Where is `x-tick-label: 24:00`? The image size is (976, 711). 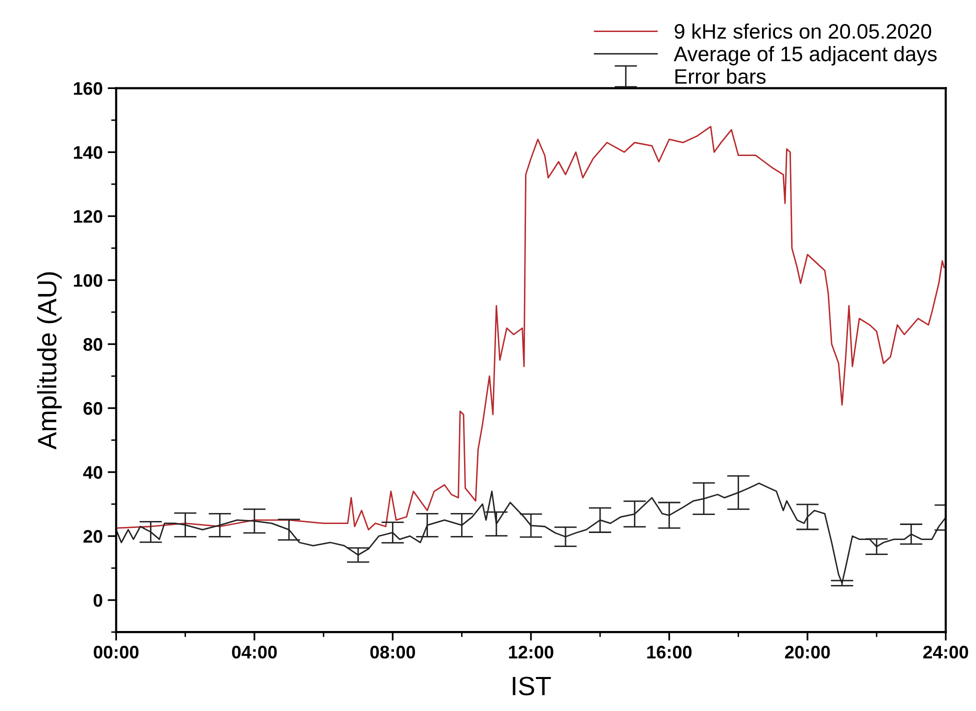
x-tick-label: 24:00 is located at coordinates (945, 652).